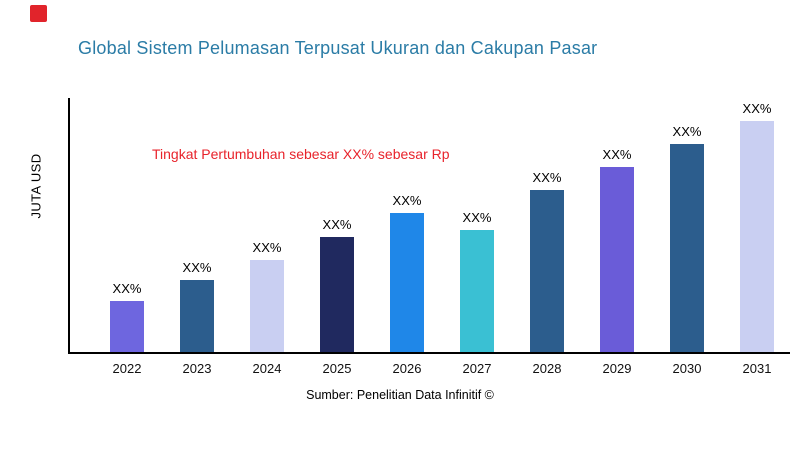 Image resolution: width=800 pixels, height=450 pixels. What do you see at coordinates (757, 236) in the screenshot?
I see `bar-2031` at bounding box center [757, 236].